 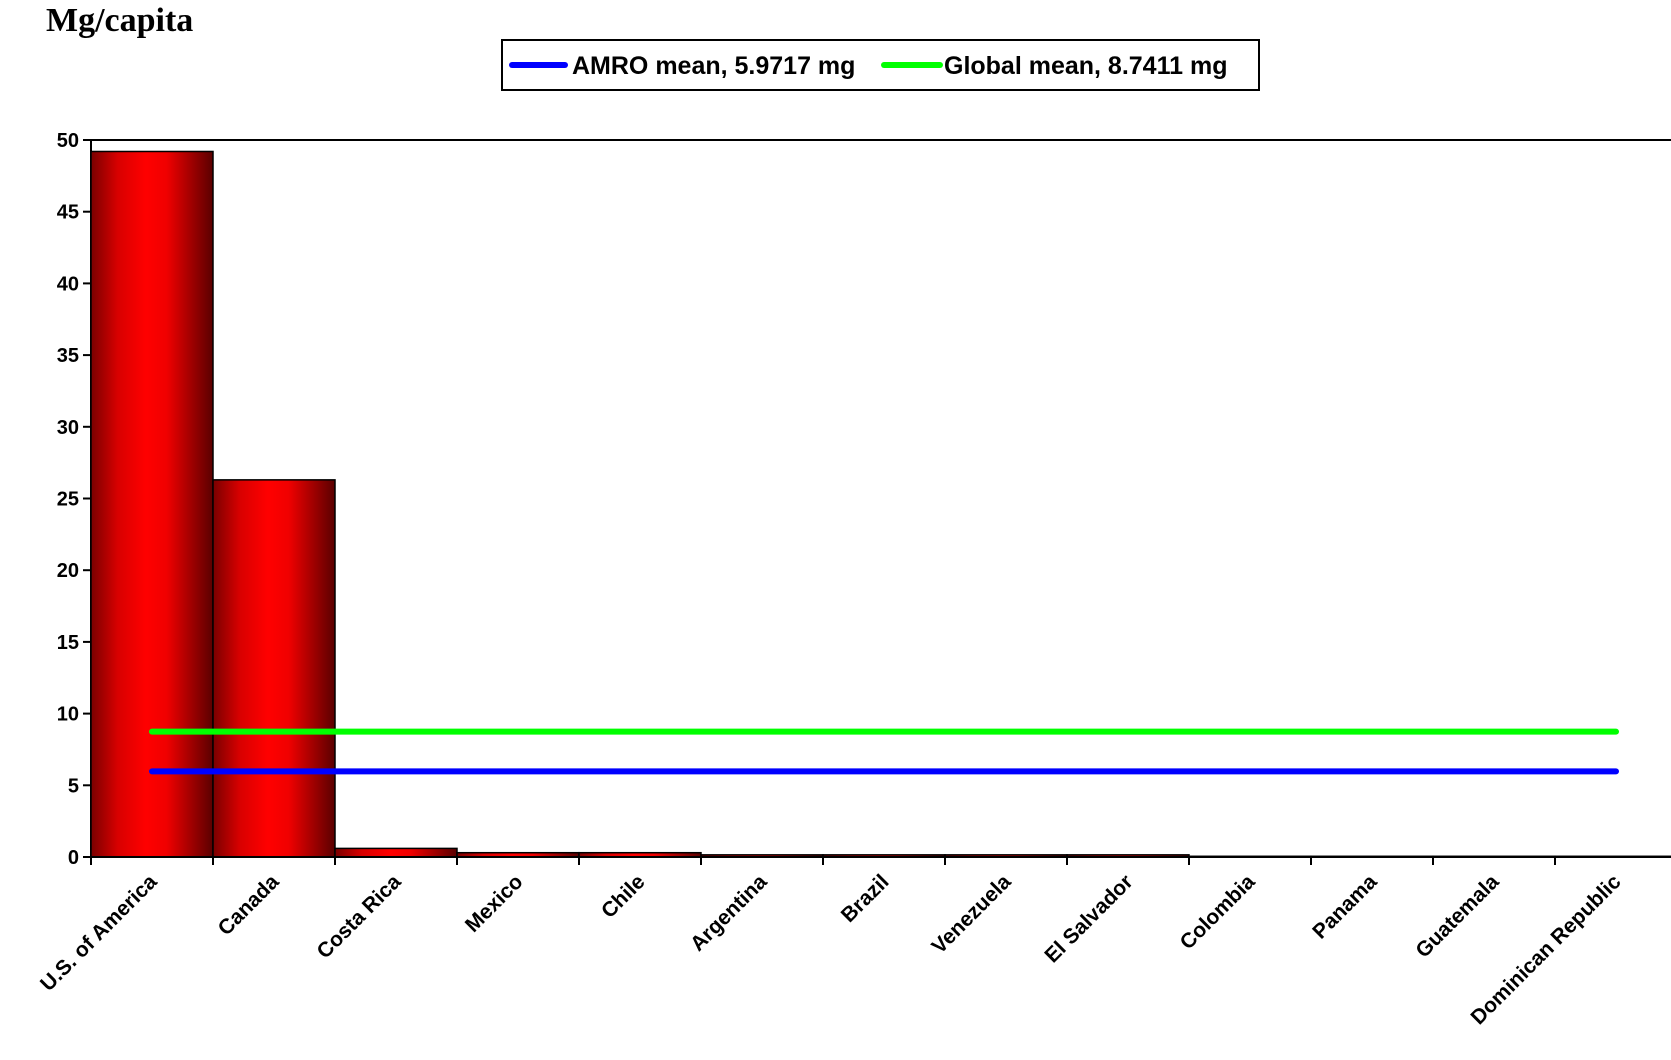 I want to click on x-category-label: Colombia, so click(x=1218, y=912).